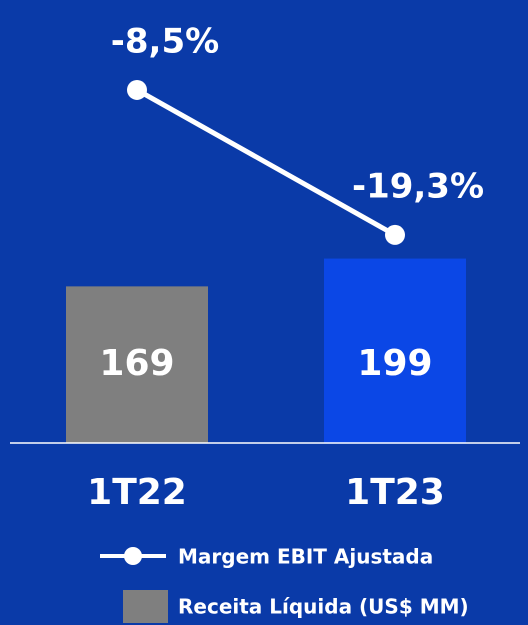  I want to click on bar-label: 169, so click(136, 363).